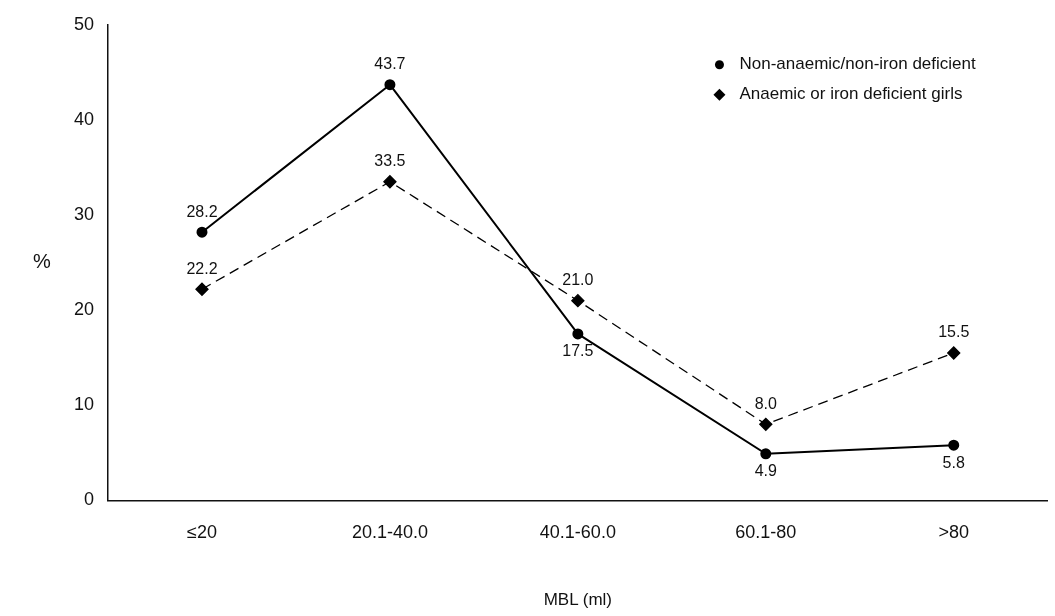  Describe the element at coordinates (578, 599) in the screenshot. I see `x-axis-title: MBL (ml)` at that location.